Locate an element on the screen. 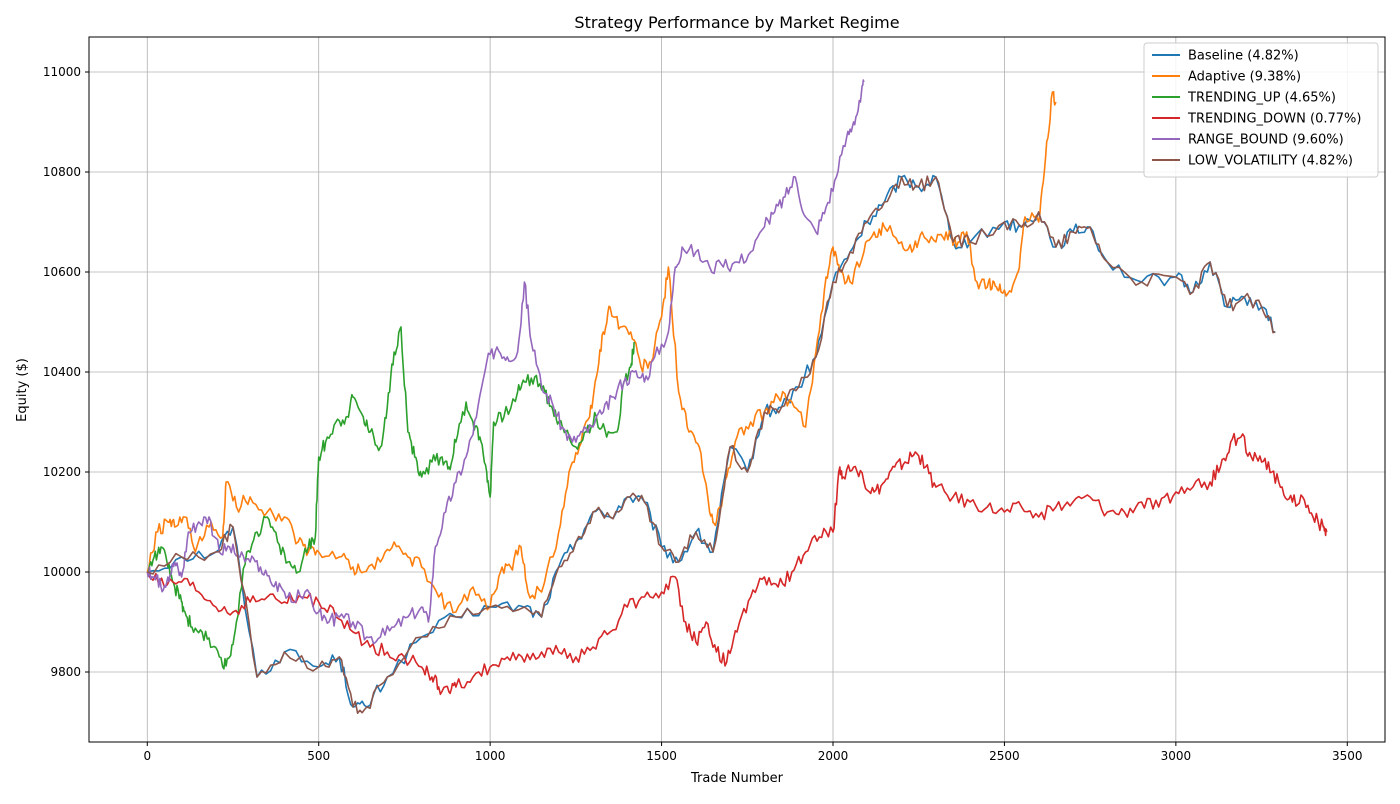 Image resolution: width=1400 pixels, height=804 pixels. legend-label: TRENDING_DOWN (0.77%) is located at coordinates (1274, 119).